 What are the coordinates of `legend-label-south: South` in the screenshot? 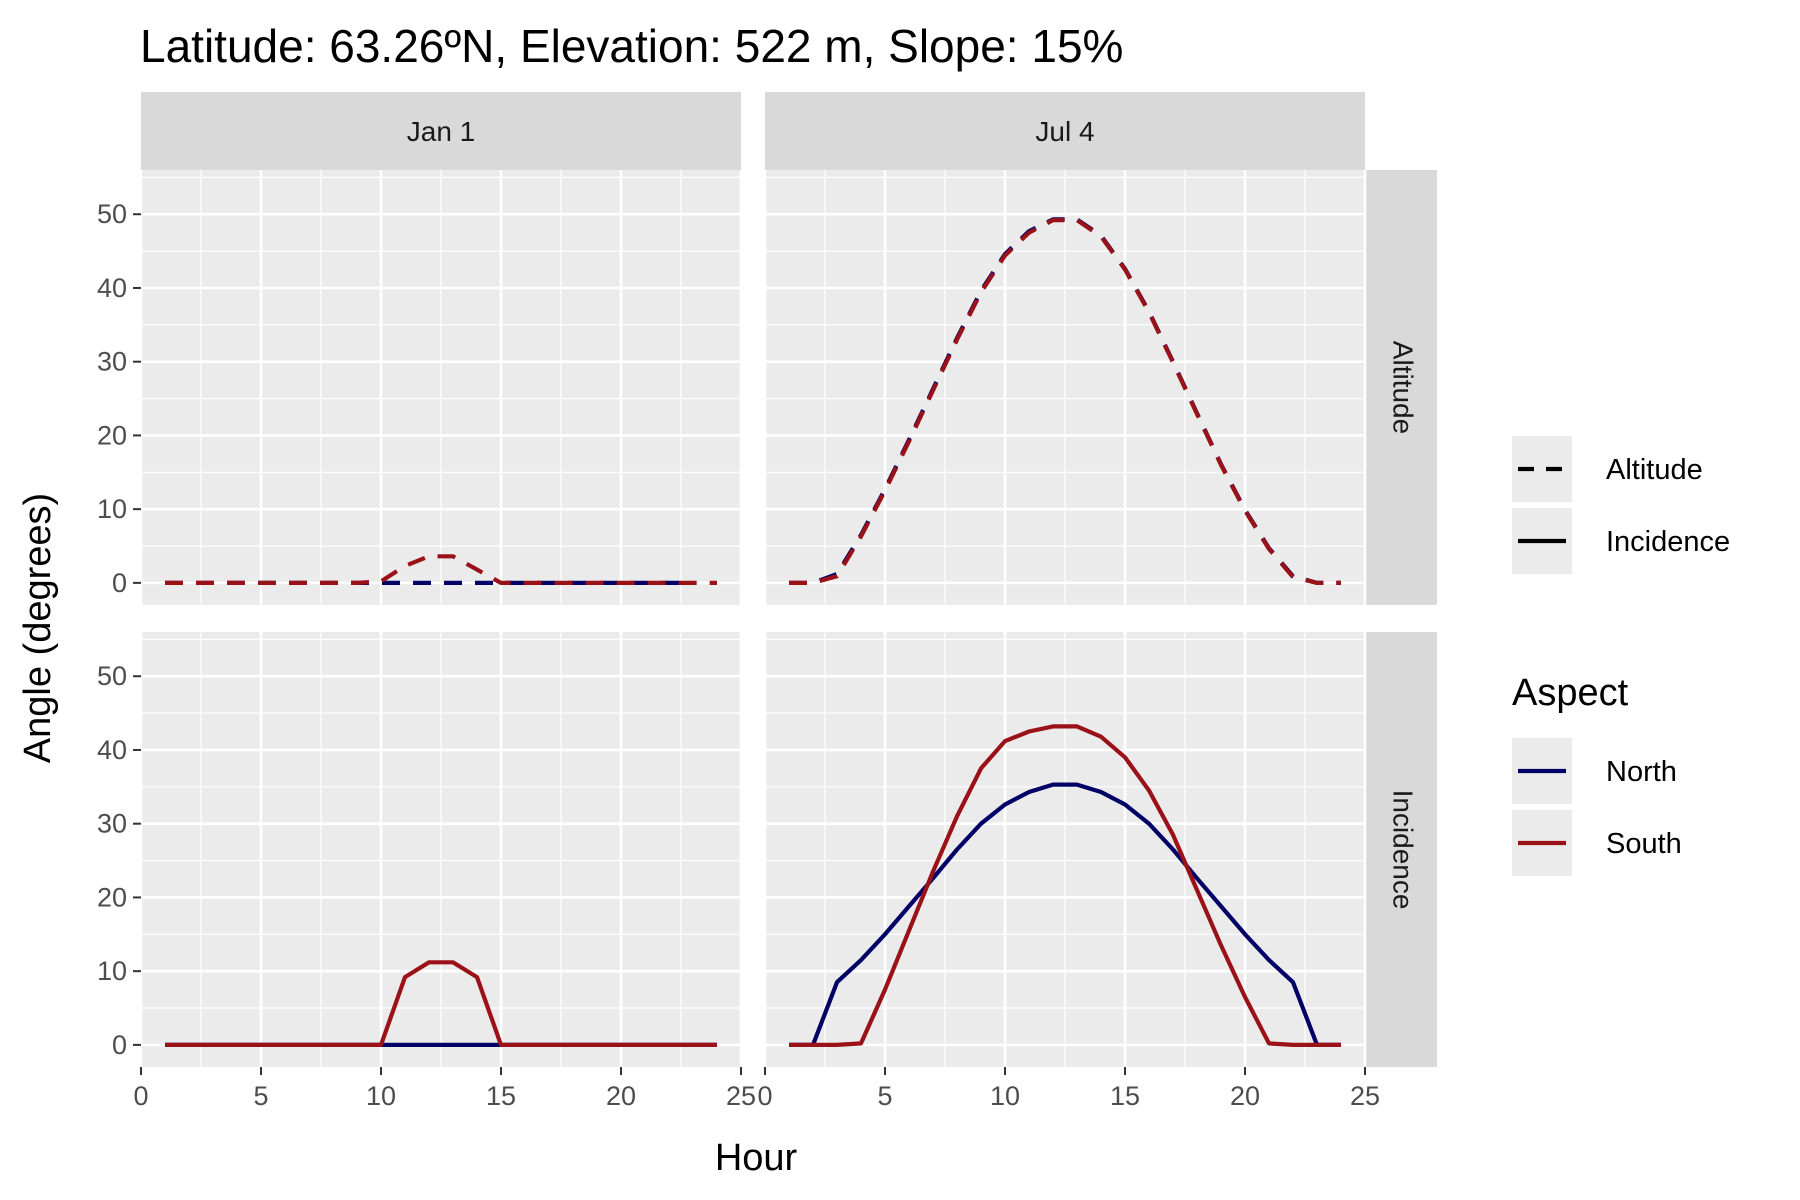 It's located at (1644, 844).